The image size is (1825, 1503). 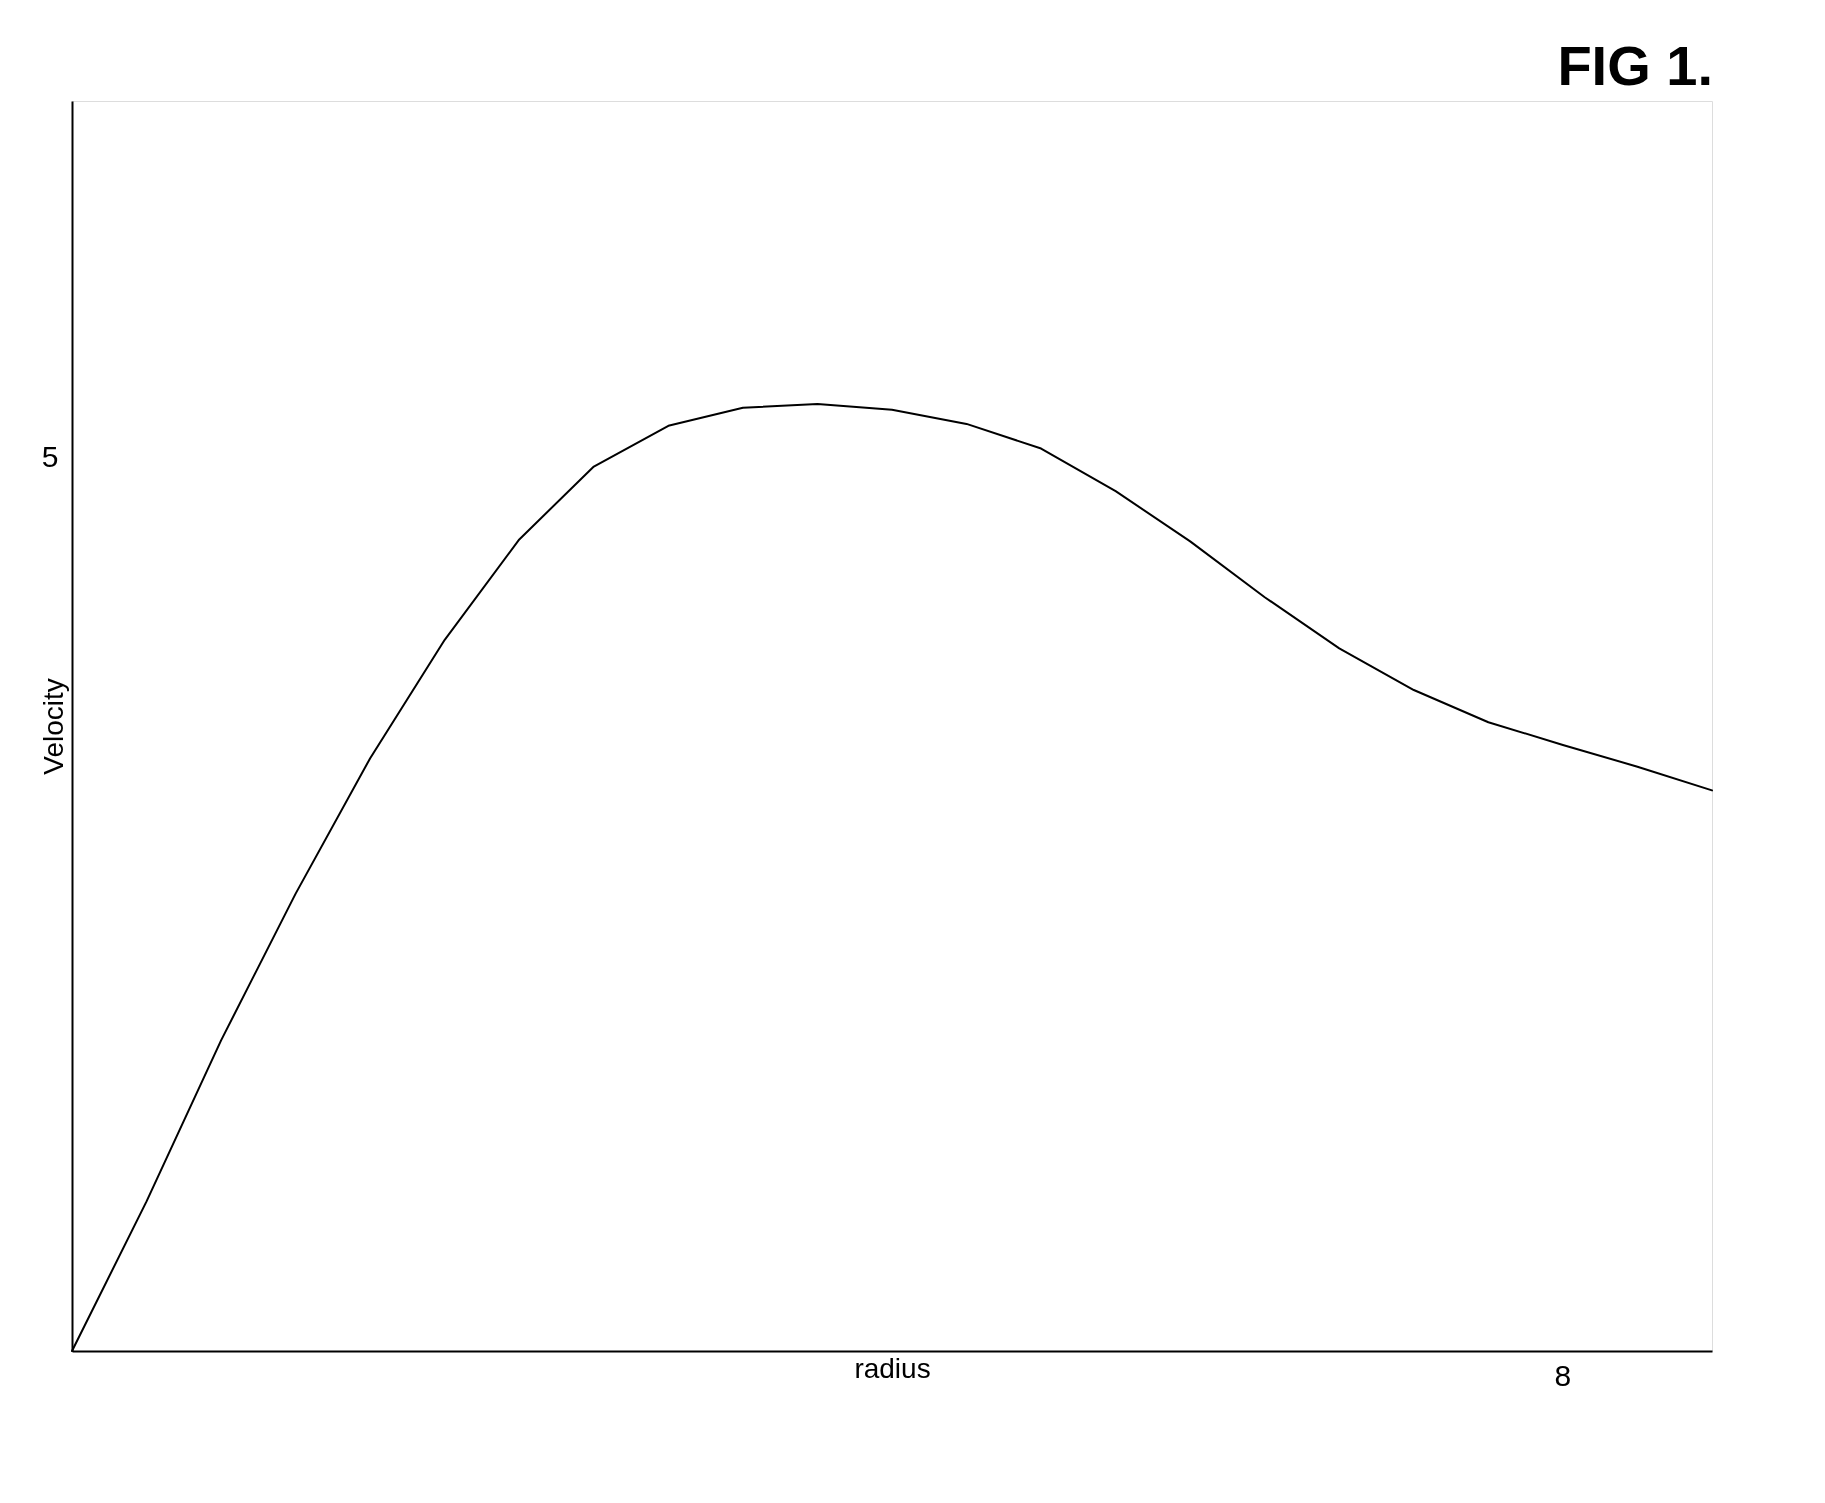 What do you see at coordinates (1563, 1375) in the screenshot?
I see `text: 8` at bounding box center [1563, 1375].